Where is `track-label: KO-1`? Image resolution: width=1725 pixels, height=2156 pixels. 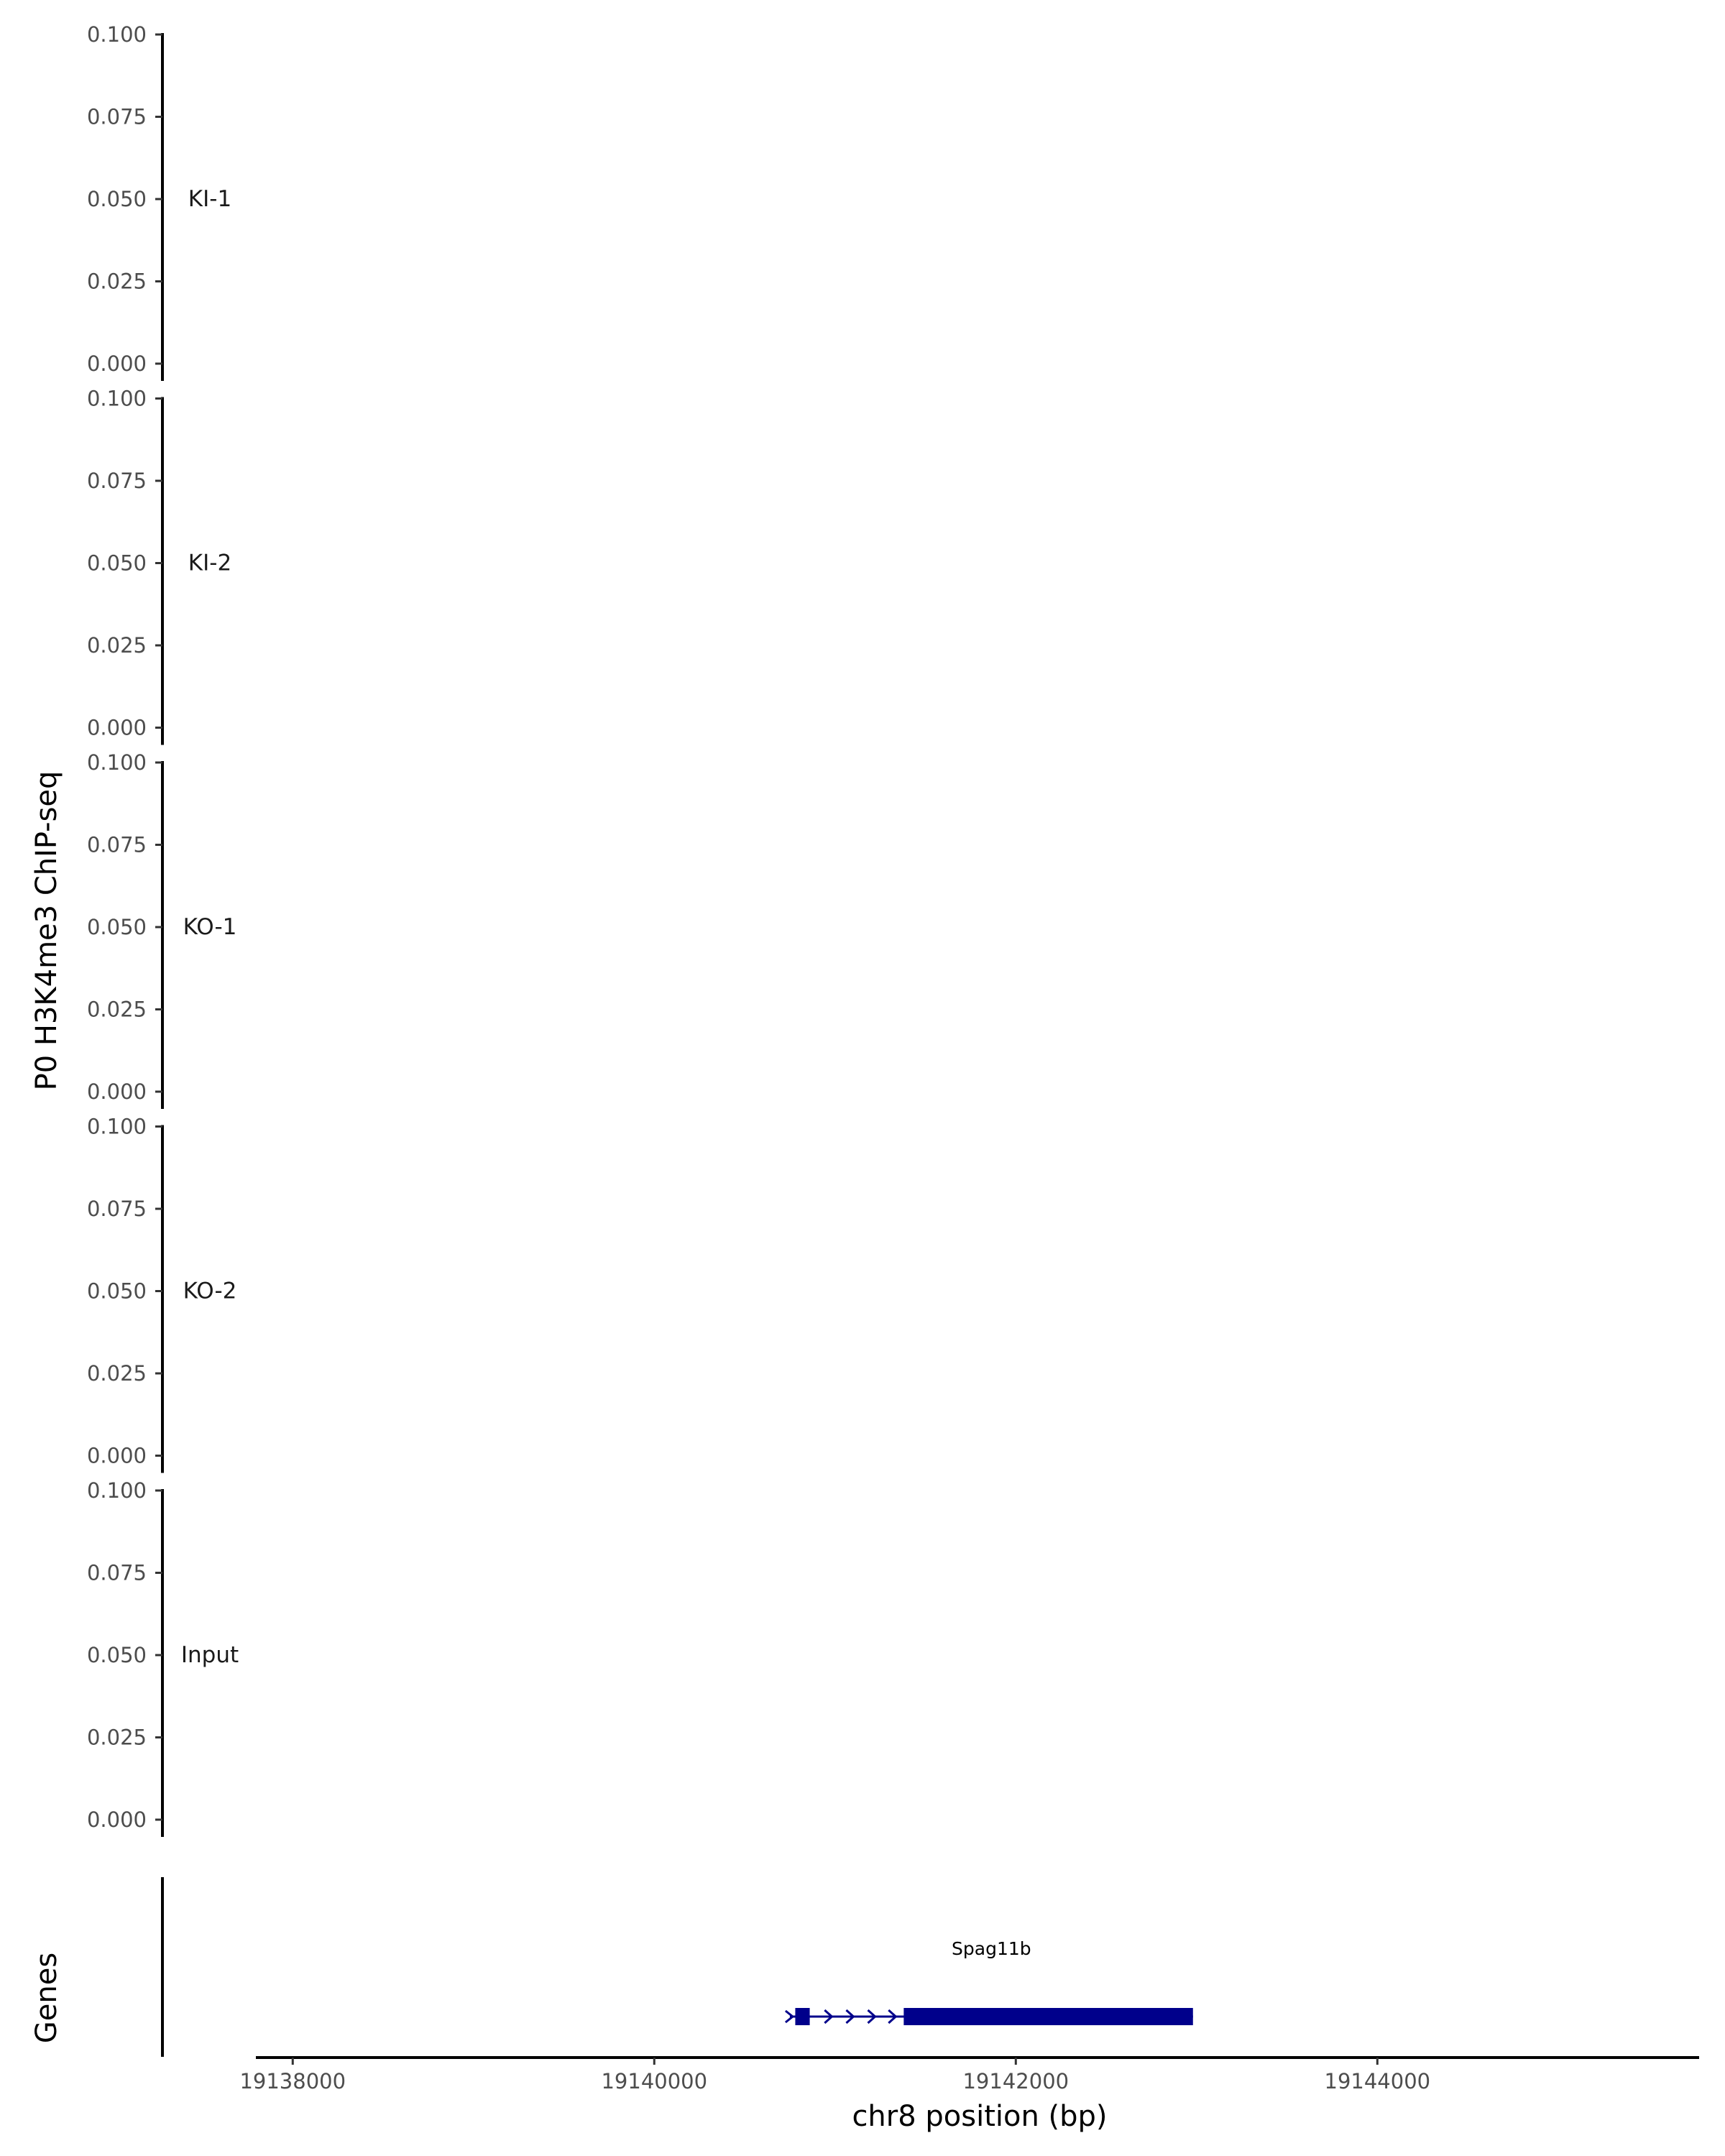 track-label: KO-1 is located at coordinates (210, 927).